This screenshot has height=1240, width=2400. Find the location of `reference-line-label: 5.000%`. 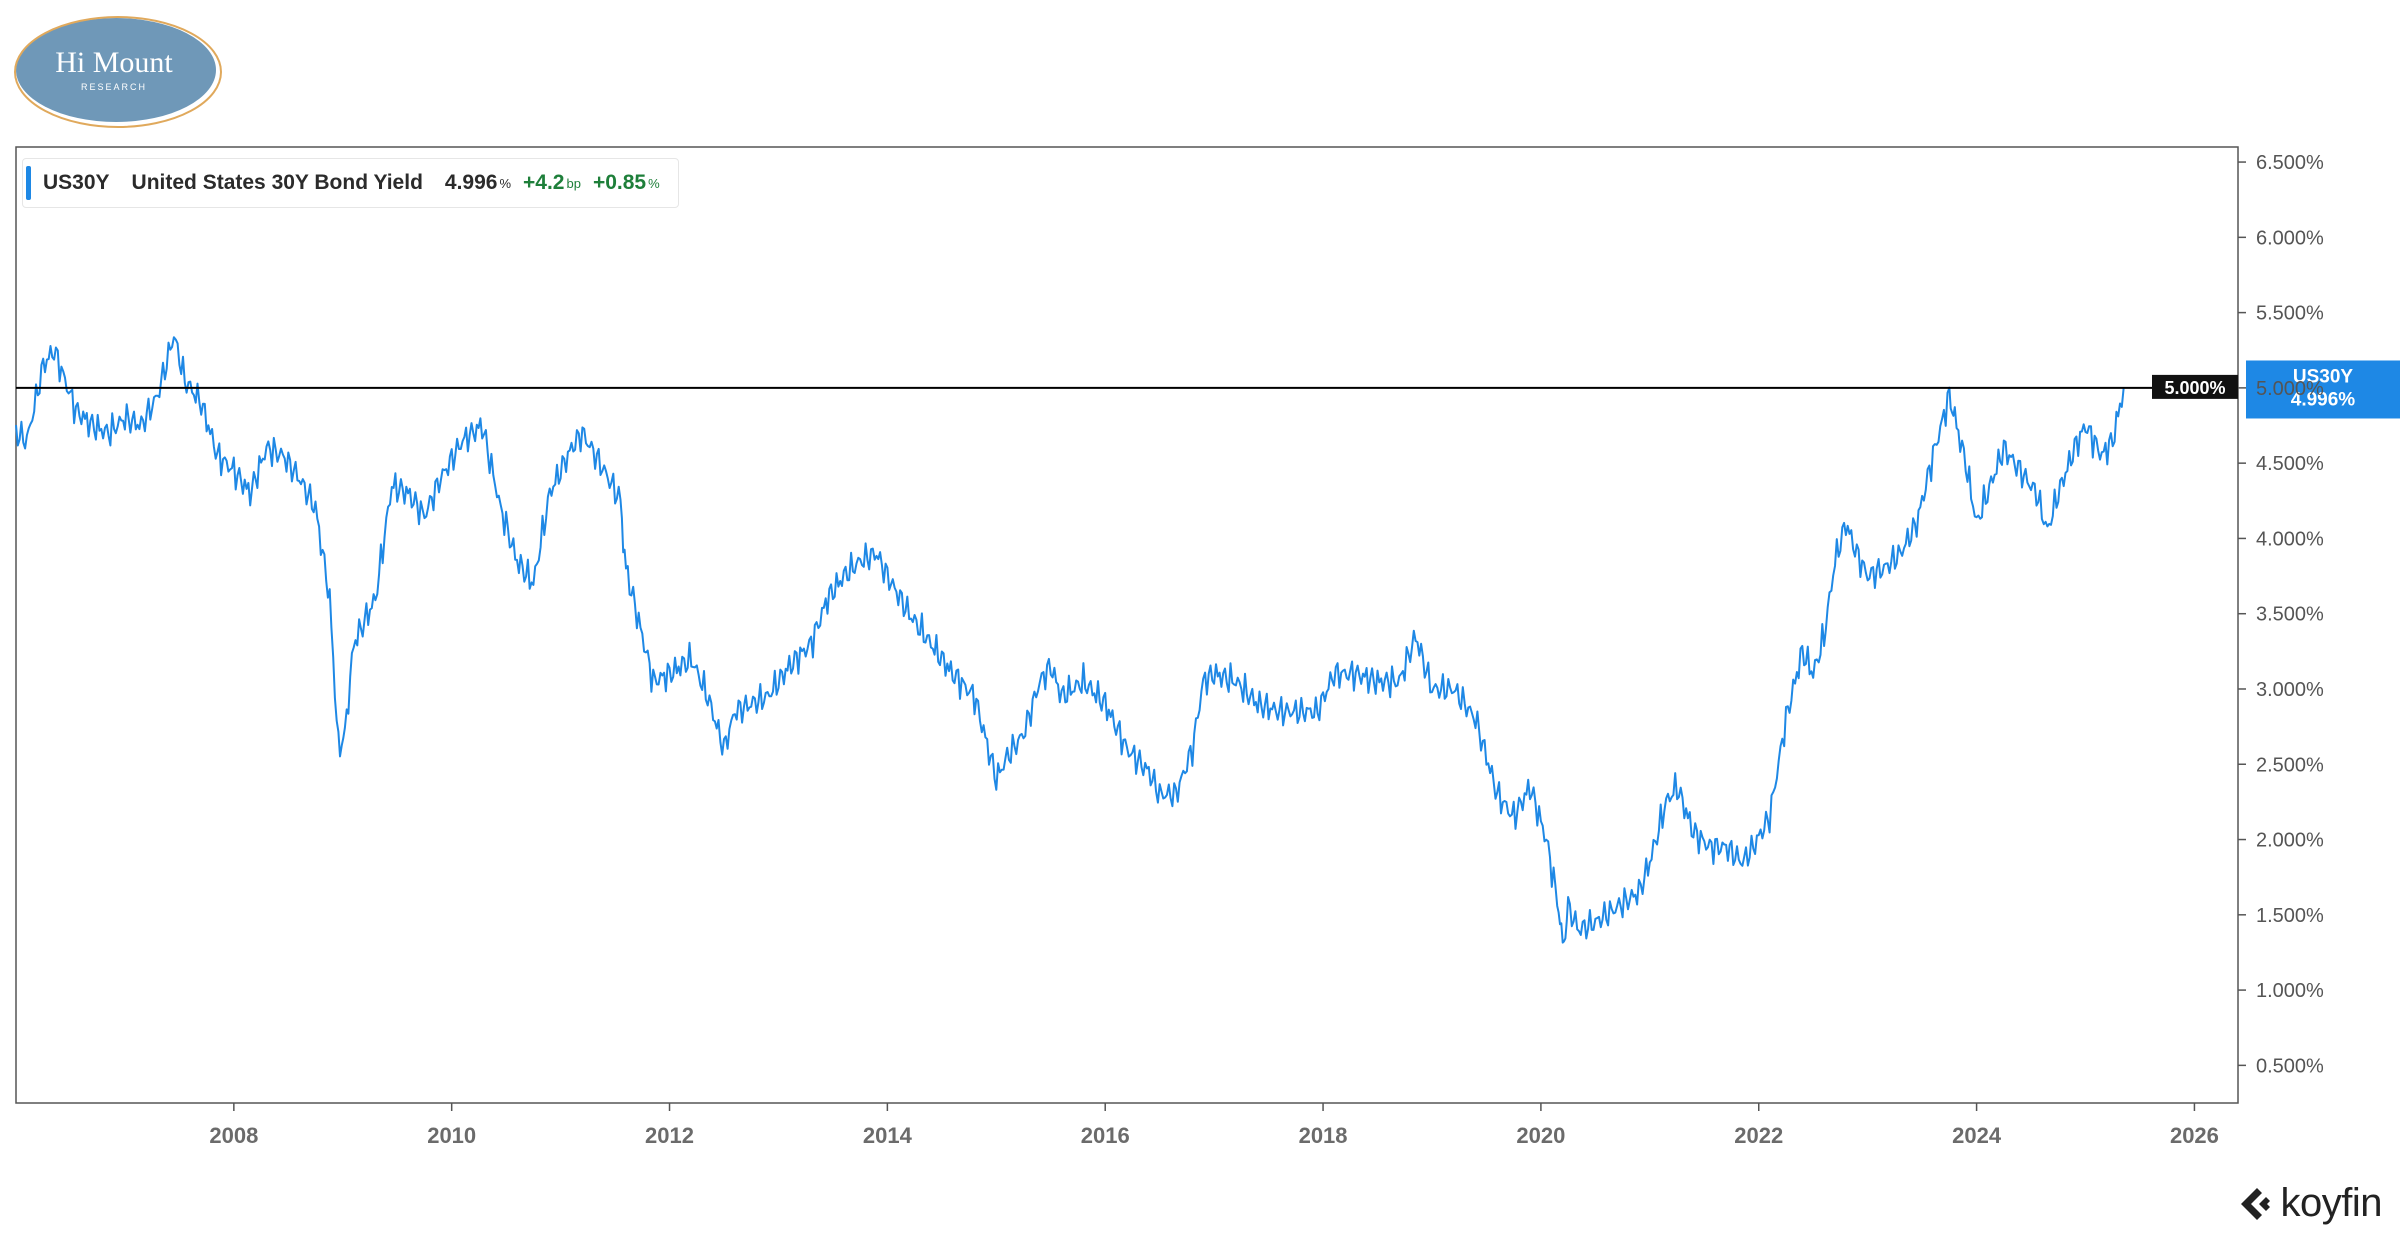

reference-line-label: 5.000% is located at coordinates (2194, 388).